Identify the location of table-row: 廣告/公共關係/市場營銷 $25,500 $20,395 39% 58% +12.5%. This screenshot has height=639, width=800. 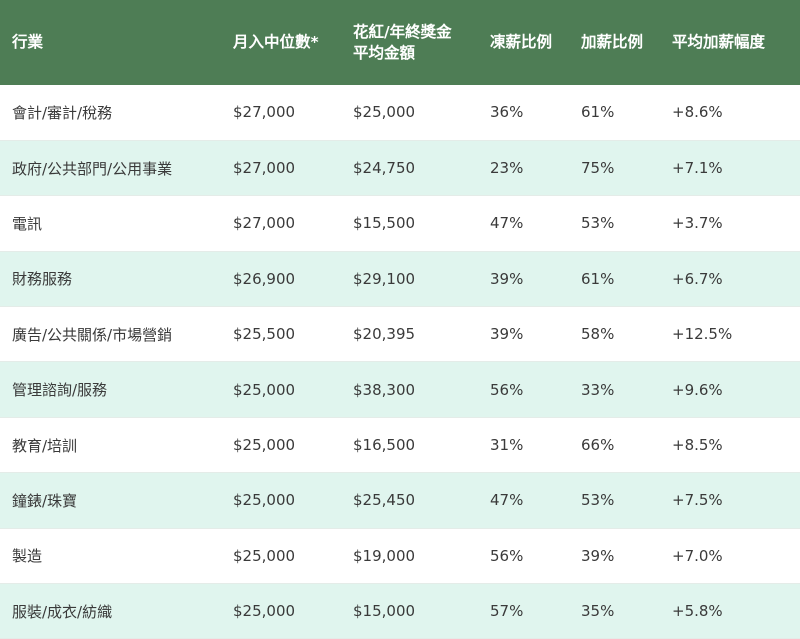
(400, 334).